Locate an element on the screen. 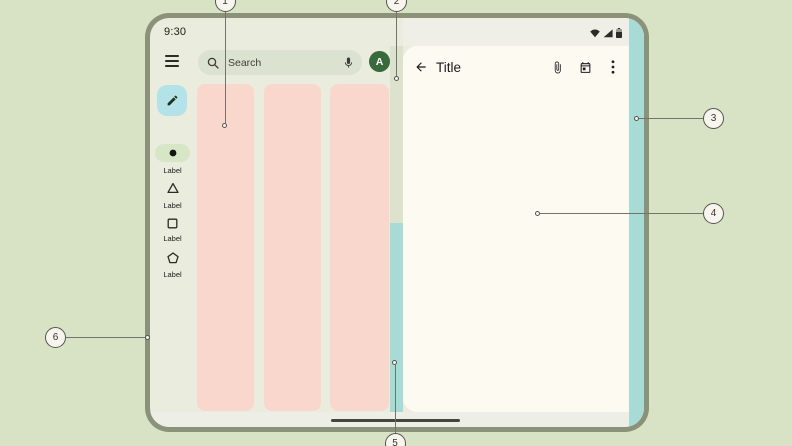  callout-5: 5 is located at coordinates (395, 439).